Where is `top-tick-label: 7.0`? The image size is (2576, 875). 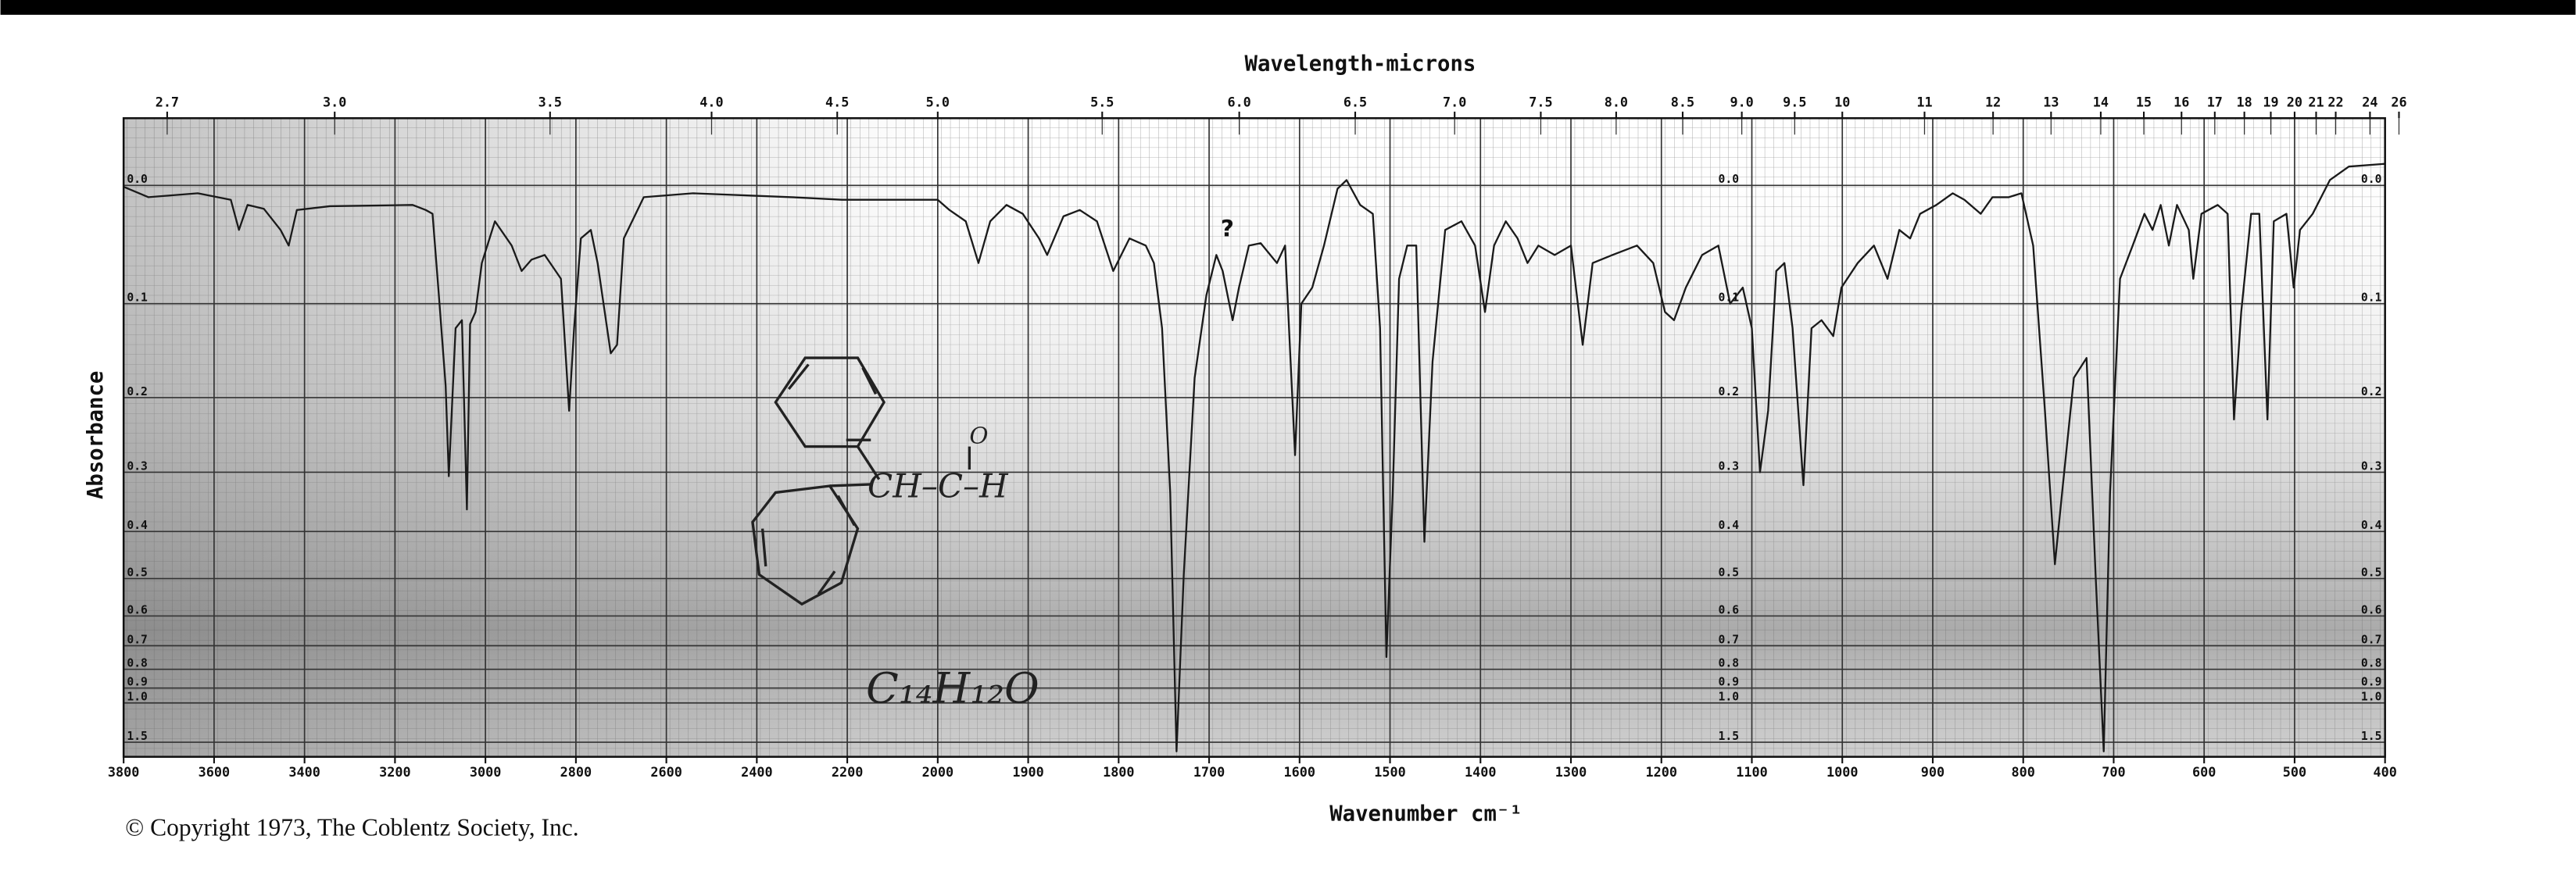 top-tick-label: 7.0 is located at coordinates (1454, 102).